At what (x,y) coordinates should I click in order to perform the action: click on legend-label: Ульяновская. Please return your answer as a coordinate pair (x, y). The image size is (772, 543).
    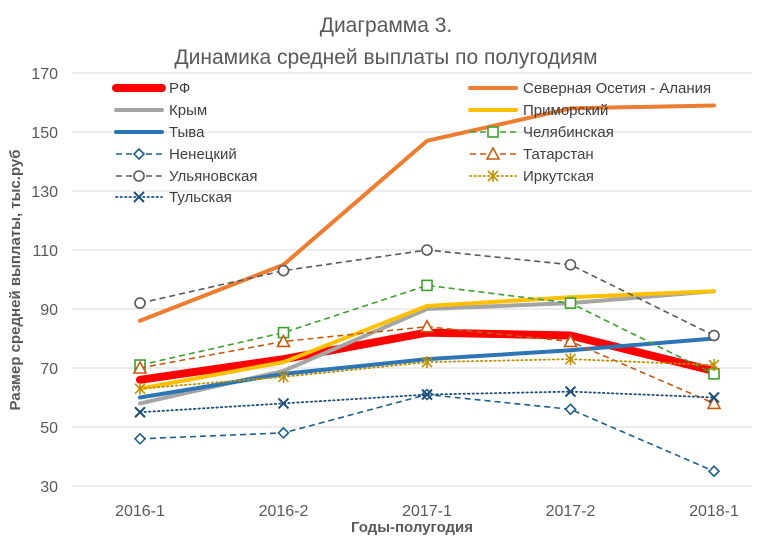
    Looking at the image, I should click on (213, 176).